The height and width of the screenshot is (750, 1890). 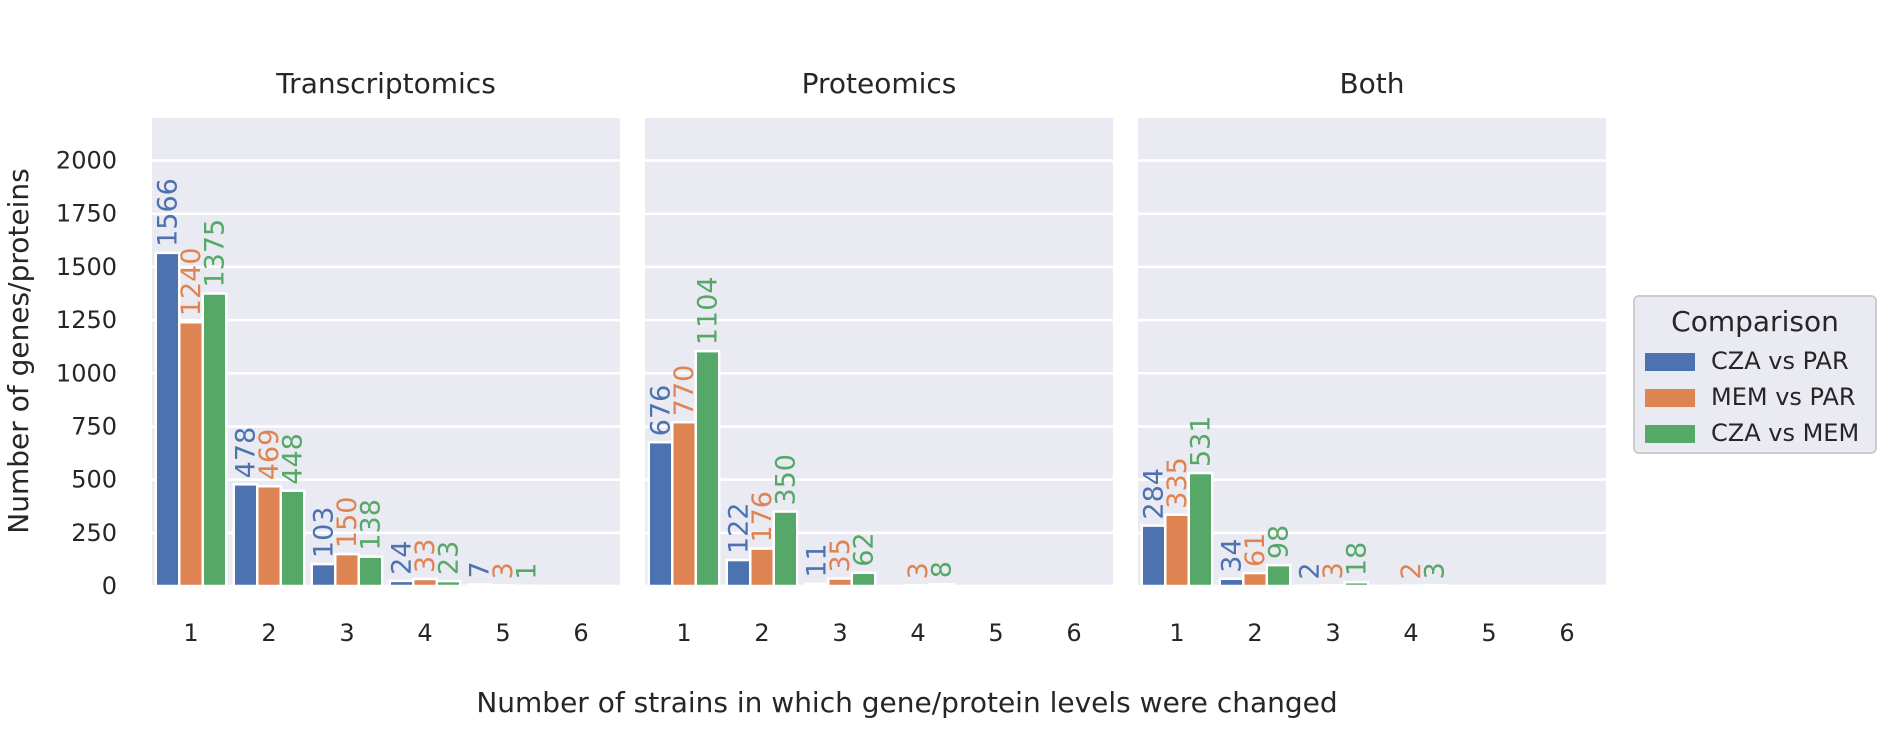 I want to click on legend-label-cza-vs-mem: CZA vs MEM, so click(x=1785, y=433).